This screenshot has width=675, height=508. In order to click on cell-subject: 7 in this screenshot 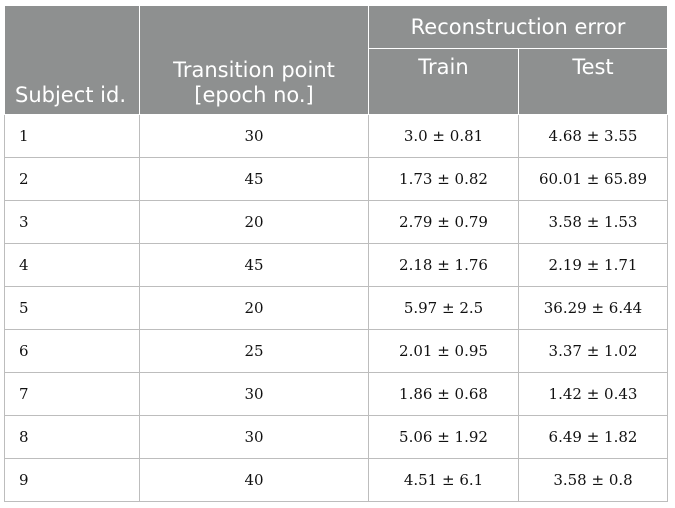, I will do `click(72, 394)`.